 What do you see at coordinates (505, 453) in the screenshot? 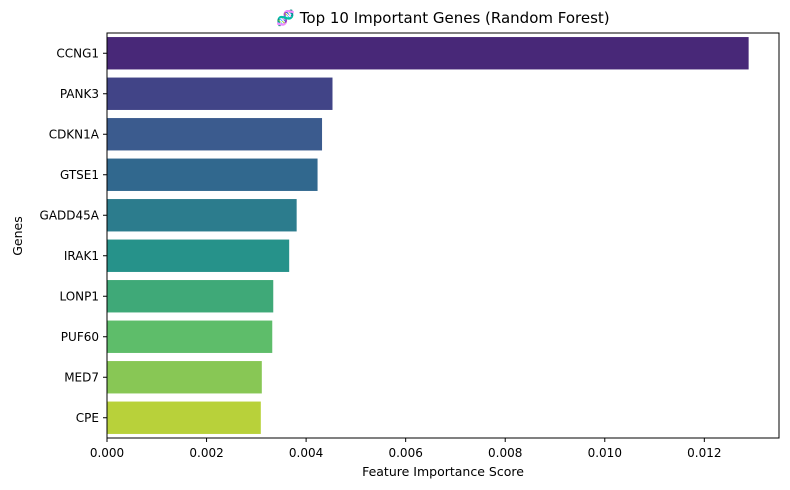
I see `x-tick-label: 0.008` at bounding box center [505, 453].